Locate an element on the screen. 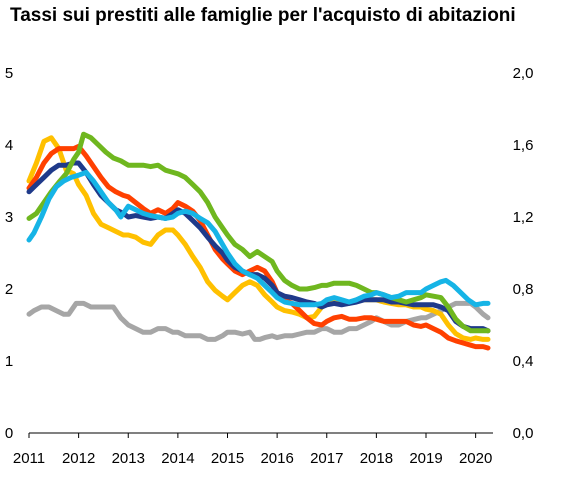 This screenshot has height=491, width=579. x-tick-label: 2015 is located at coordinates (227, 458).